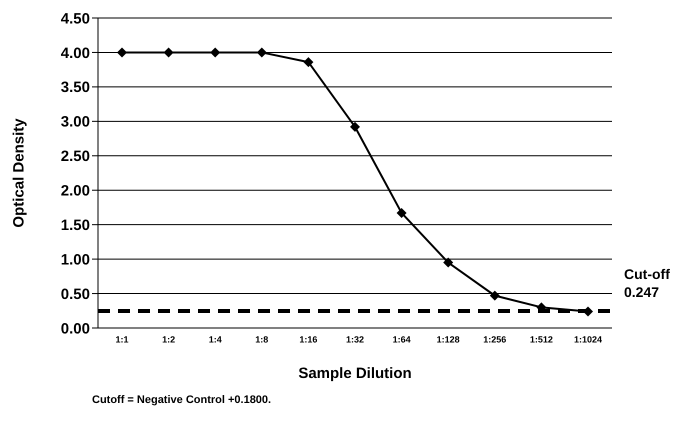  I want to click on ref-line-label: Cut-off 0.247, so click(647, 283).